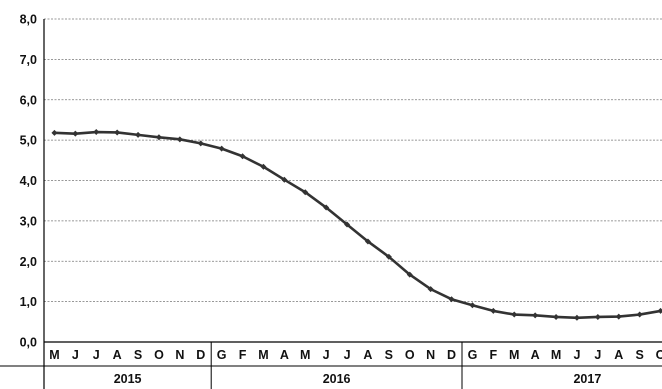 The width and height of the screenshot is (662, 389). Describe the element at coordinates (28, 100) in the screenshot. I see `y-tick-label: 6,0` at that location.